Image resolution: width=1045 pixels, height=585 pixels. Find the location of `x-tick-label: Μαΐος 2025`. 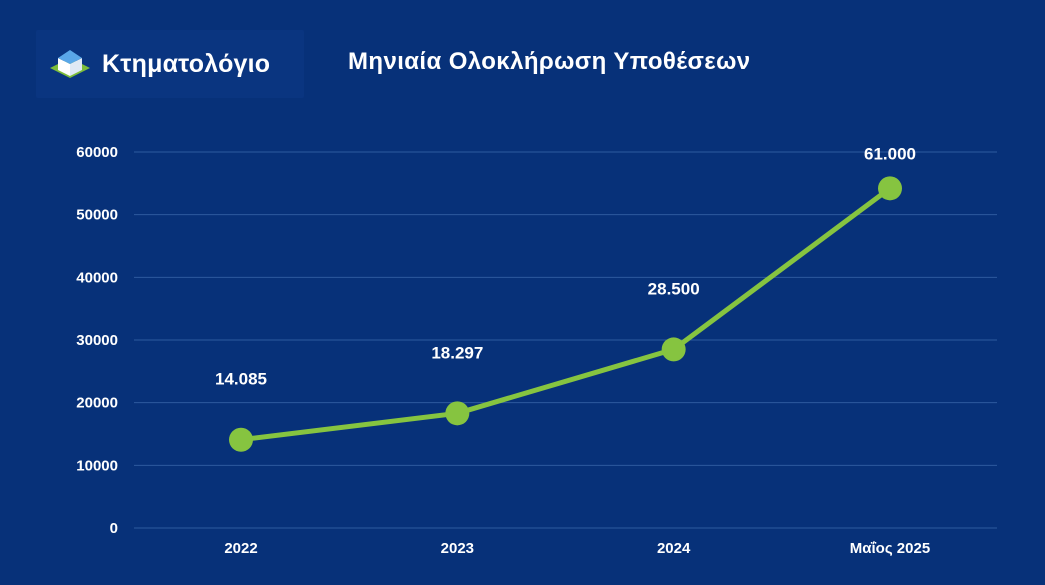

x-tick-label: Μαΐος 2025 is located at coordinates (890, 548).